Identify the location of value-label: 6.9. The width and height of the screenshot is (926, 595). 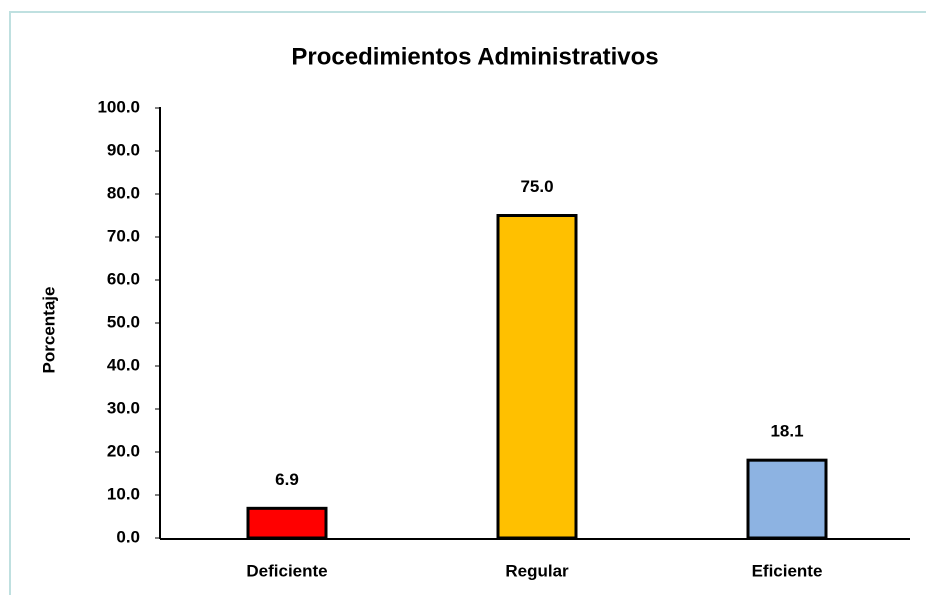
(287, 479).